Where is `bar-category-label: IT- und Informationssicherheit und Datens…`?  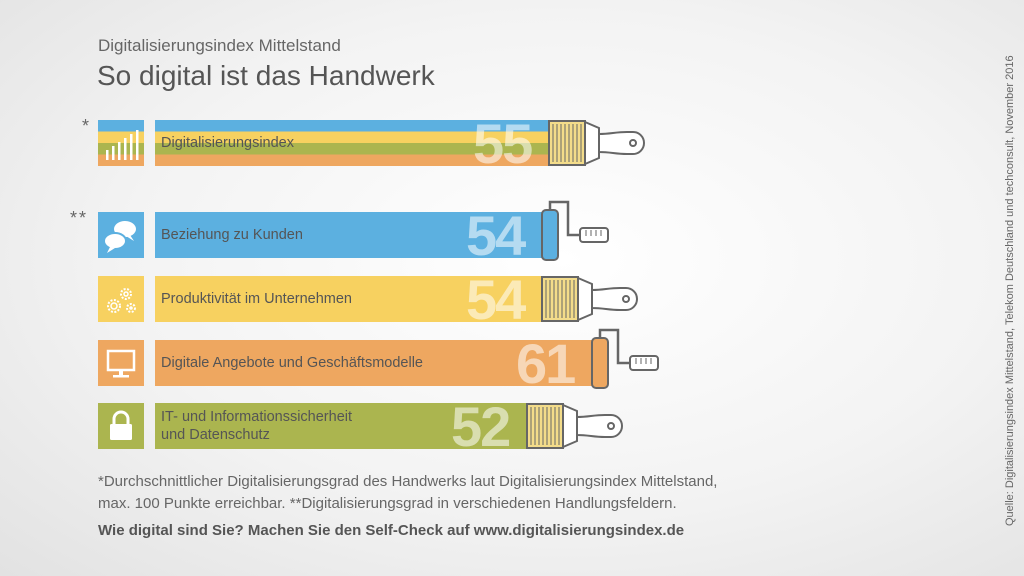
bar-category-label: IT- und Informationssicherheit und Datens… is located at coordinates (256, 426).